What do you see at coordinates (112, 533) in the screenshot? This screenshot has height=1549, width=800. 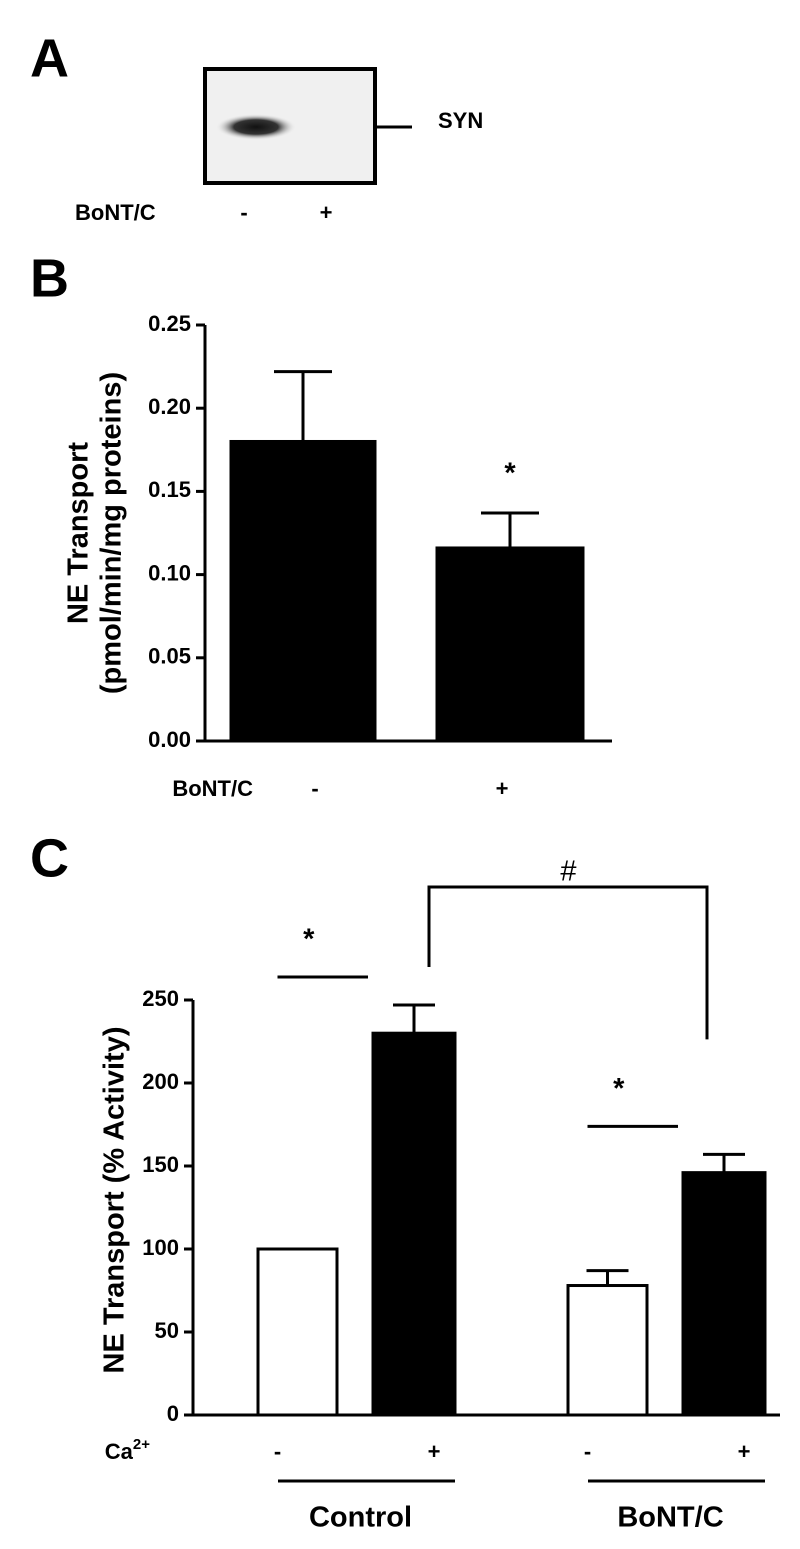 I see `y-axis-label: (pmol/min/mg proteins)` at bounding box center [112, 533].